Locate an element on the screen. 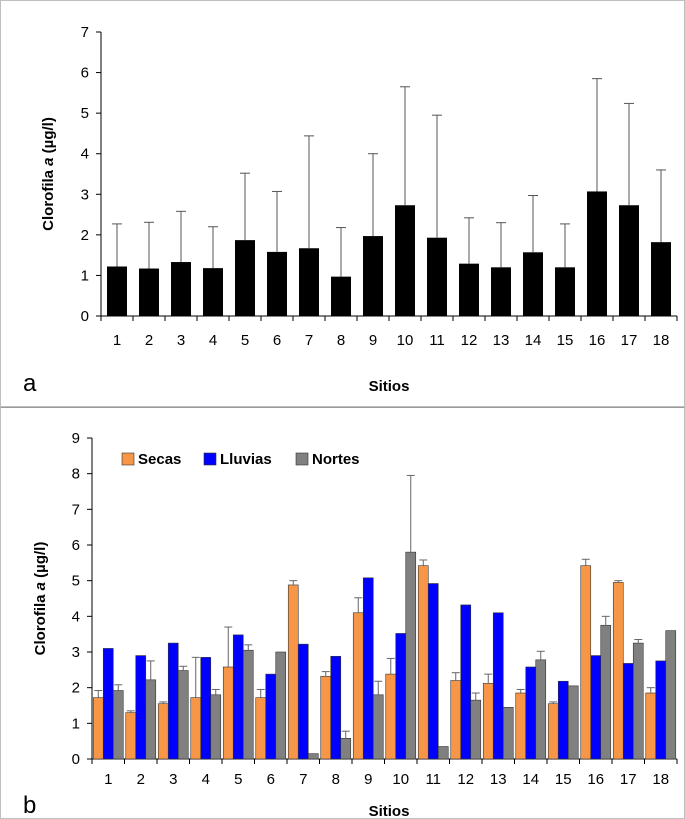 Image resolution: width=685 pixels, height=819 pixels. x-tick-label: 2 is located at coordinates (141, 779).